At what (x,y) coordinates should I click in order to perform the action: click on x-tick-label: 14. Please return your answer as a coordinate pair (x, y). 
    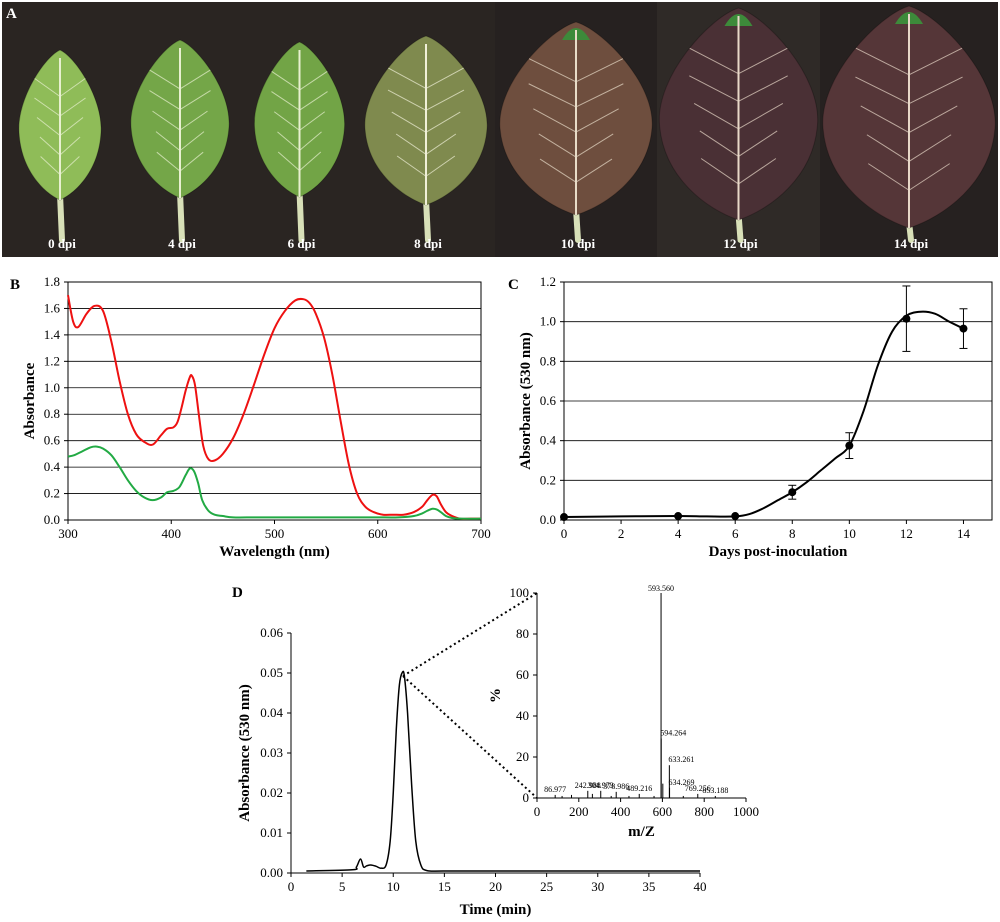
    Looking at the image, I should click on (964, 533).